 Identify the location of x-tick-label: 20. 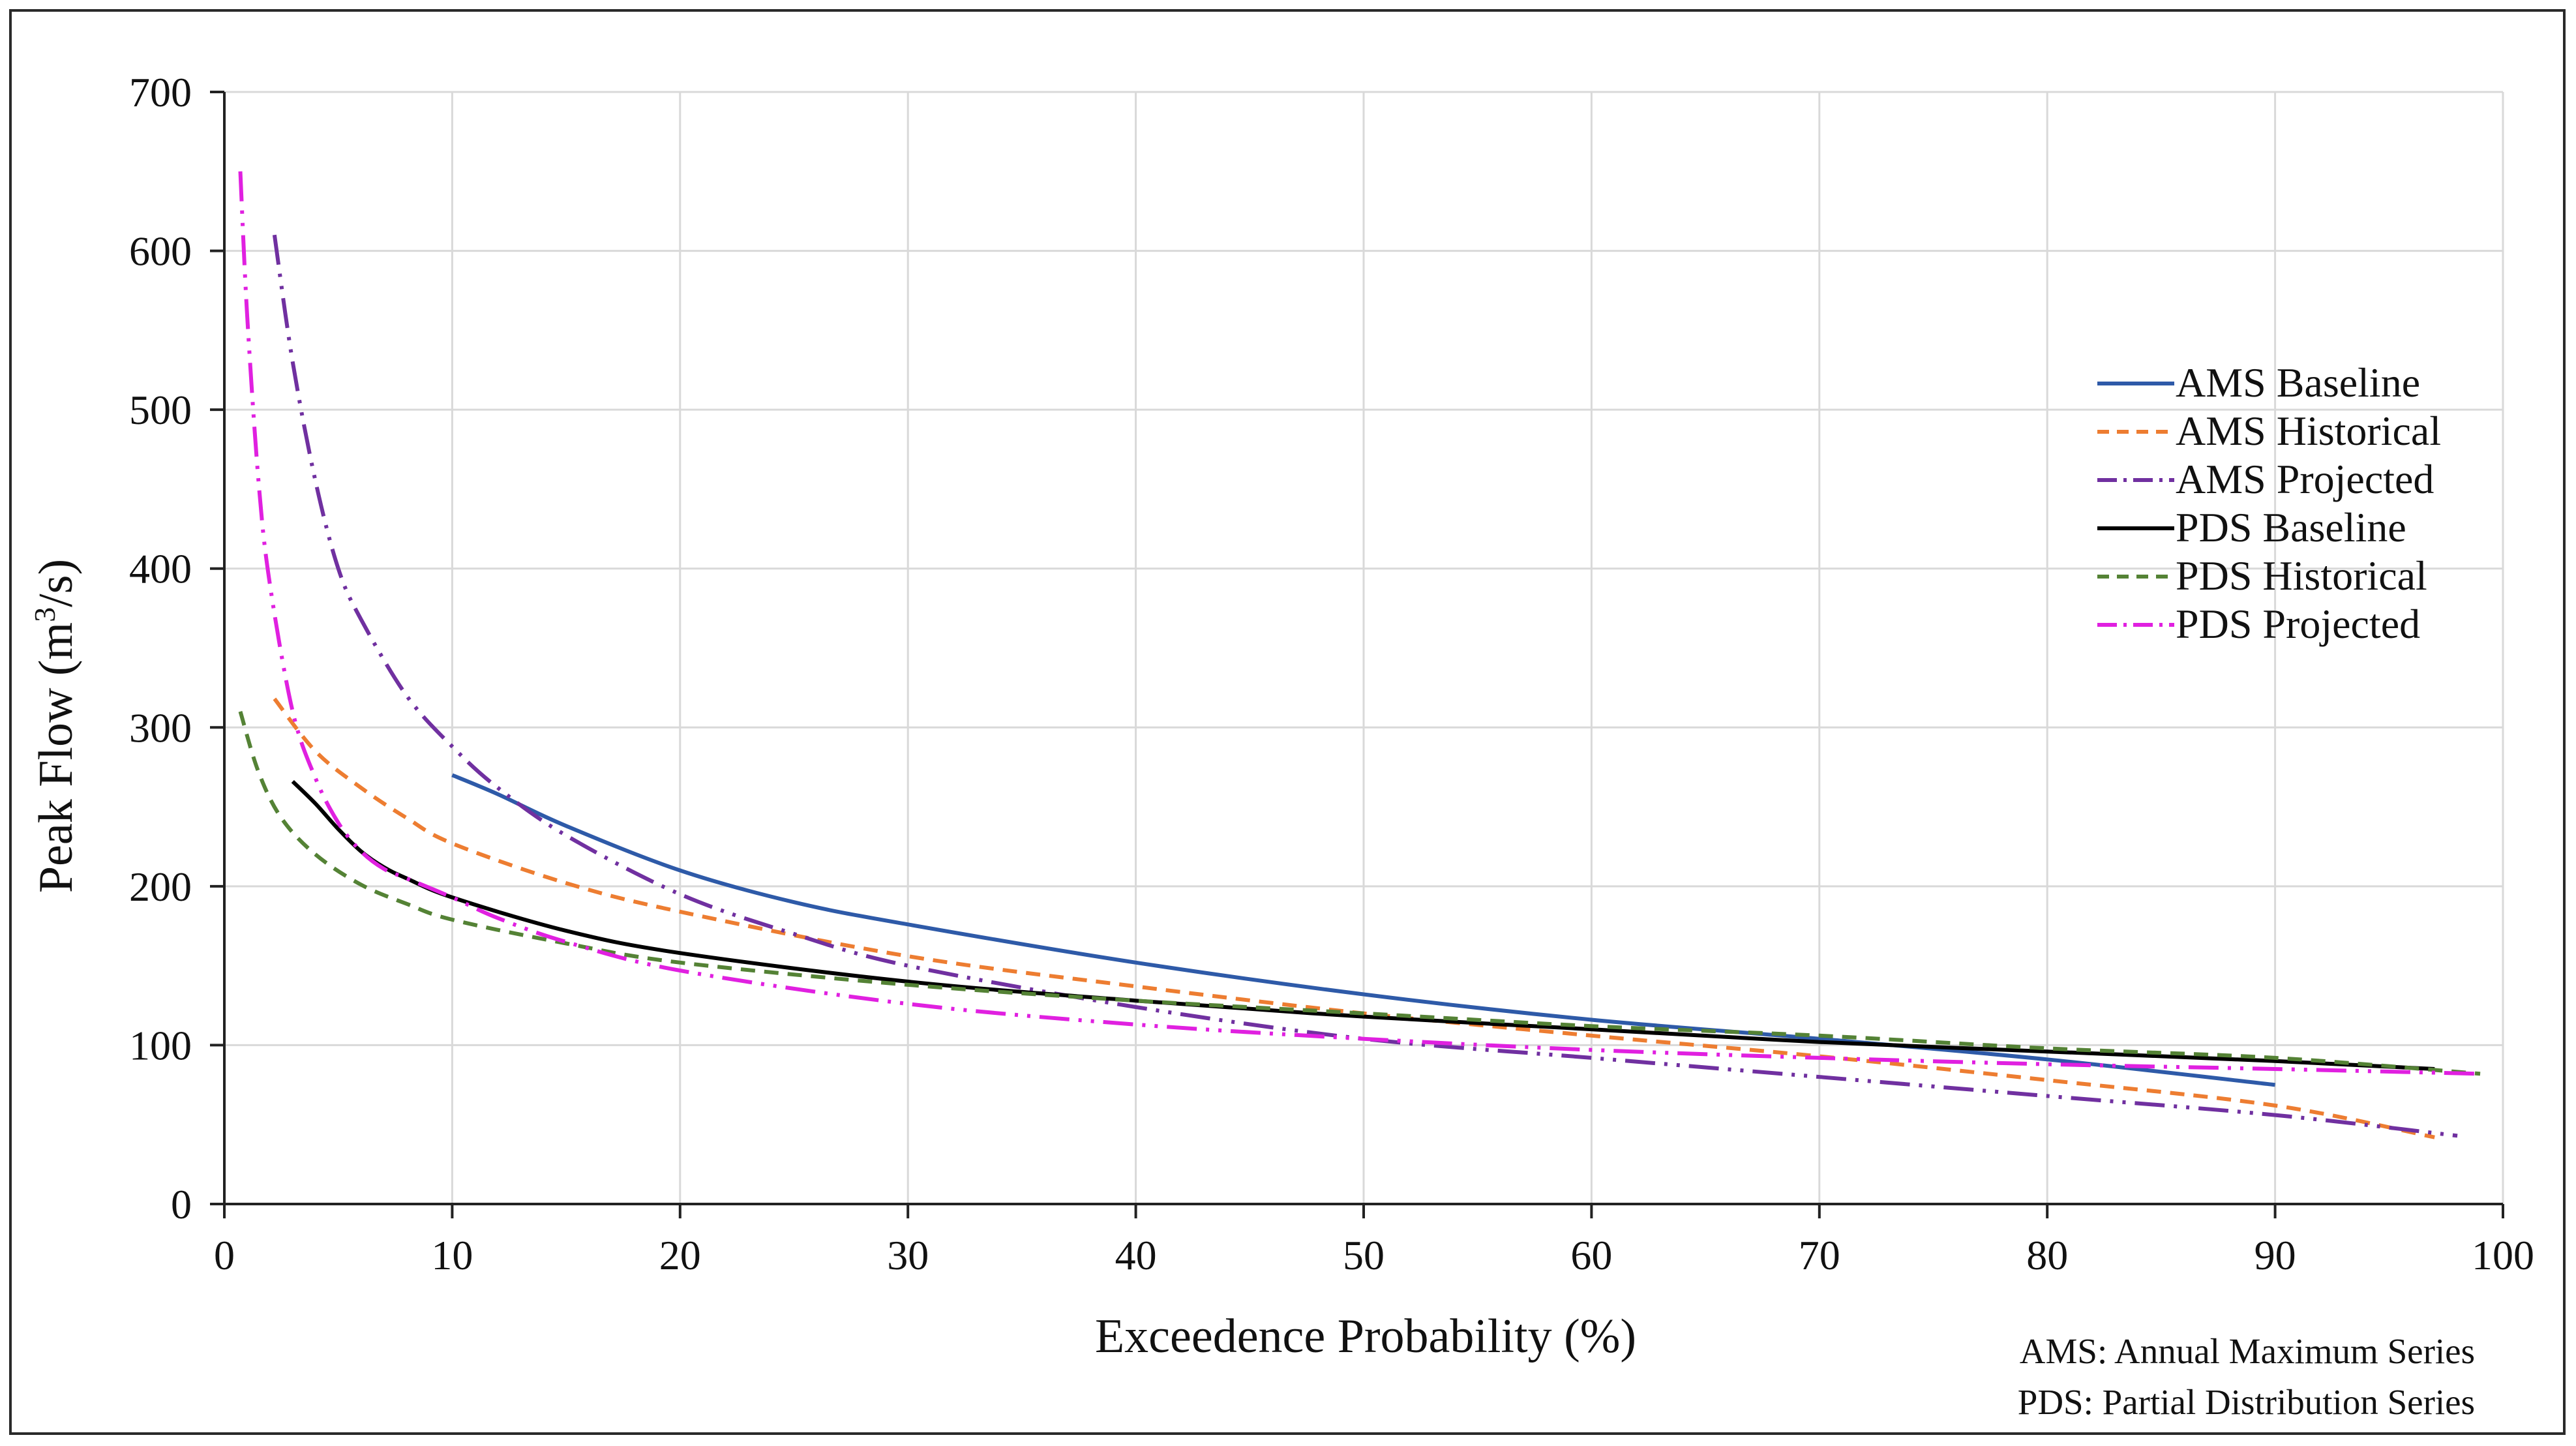
(680, 1255).